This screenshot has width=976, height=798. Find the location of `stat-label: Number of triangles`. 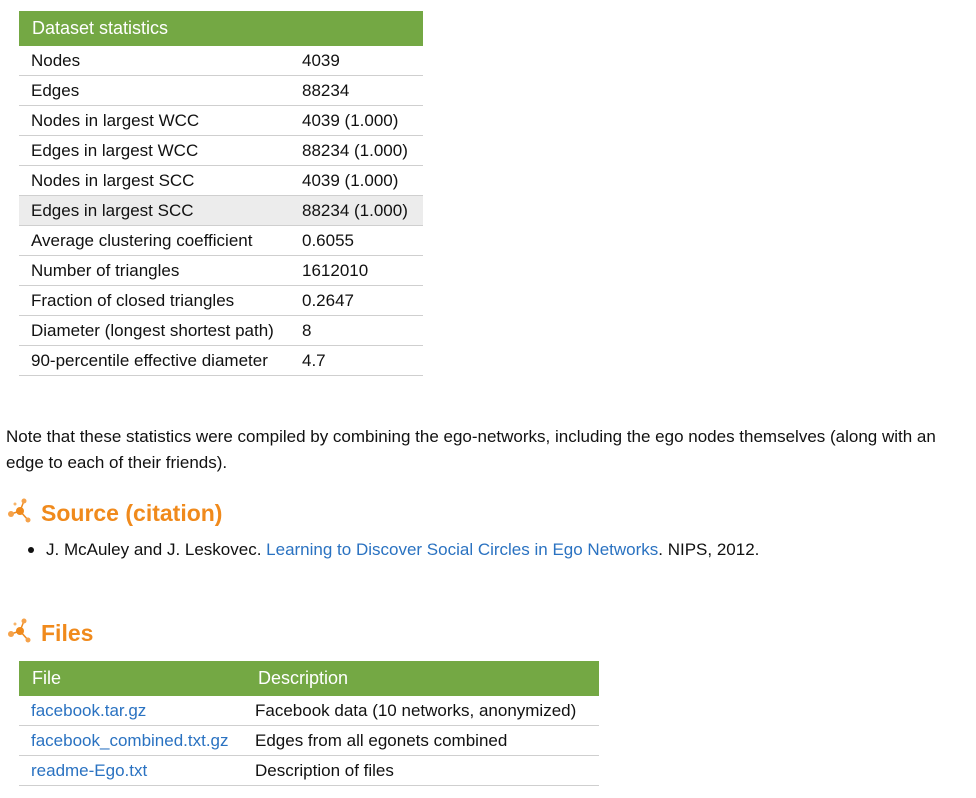

stat-label: Number of triangles is located at coordinates (155, 270).